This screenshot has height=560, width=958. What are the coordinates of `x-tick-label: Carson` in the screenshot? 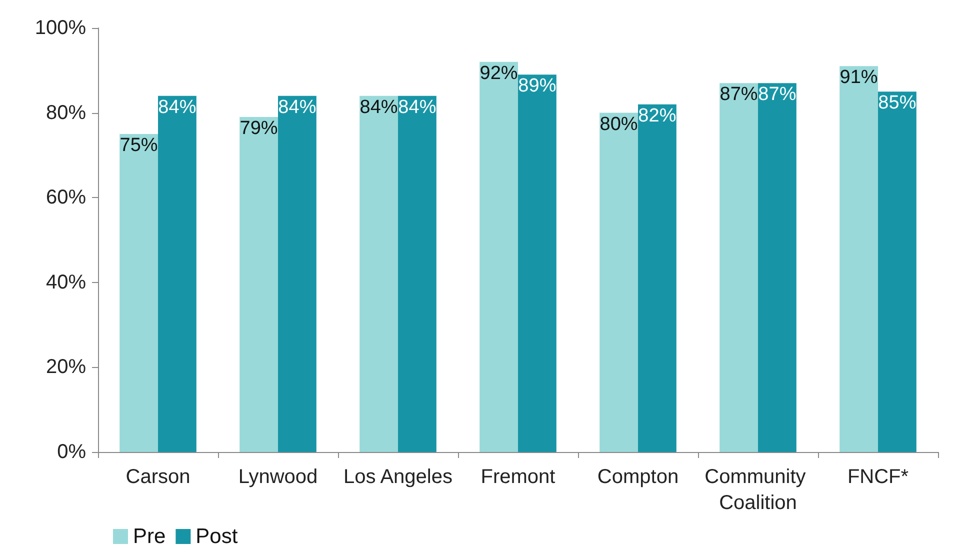 It's located at (158, 477).